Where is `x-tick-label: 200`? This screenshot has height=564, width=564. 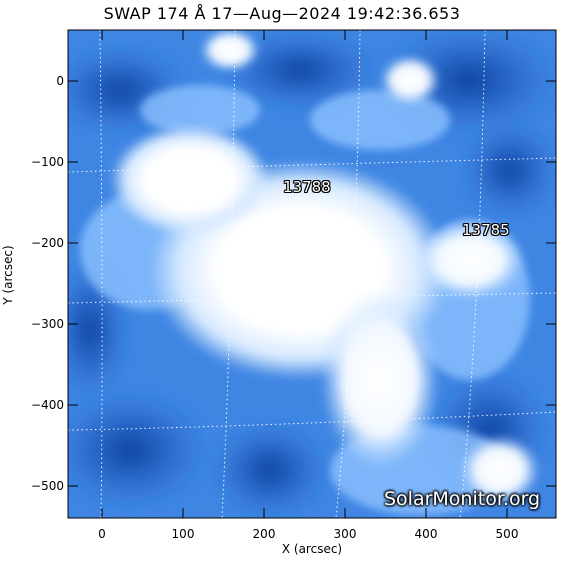
x-tick-label: 200 is located at coordinates (264, 534).